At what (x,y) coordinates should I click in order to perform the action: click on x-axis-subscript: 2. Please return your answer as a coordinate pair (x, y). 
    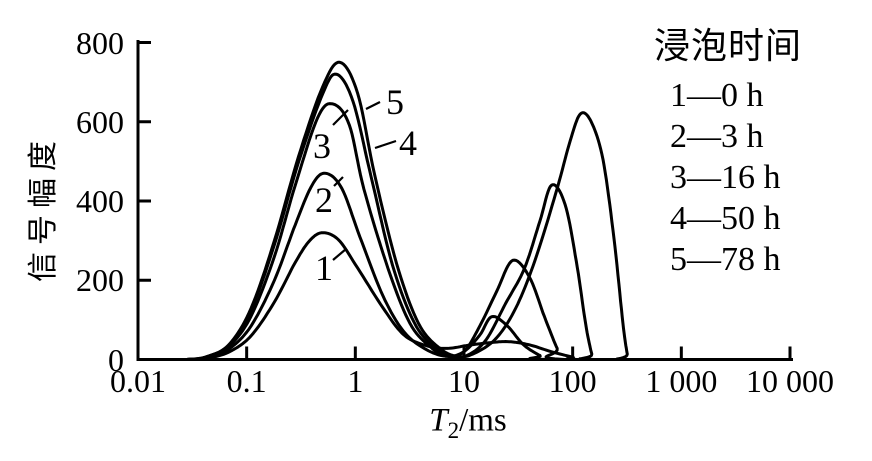
    Looking at the image, I should click on (453, 431).